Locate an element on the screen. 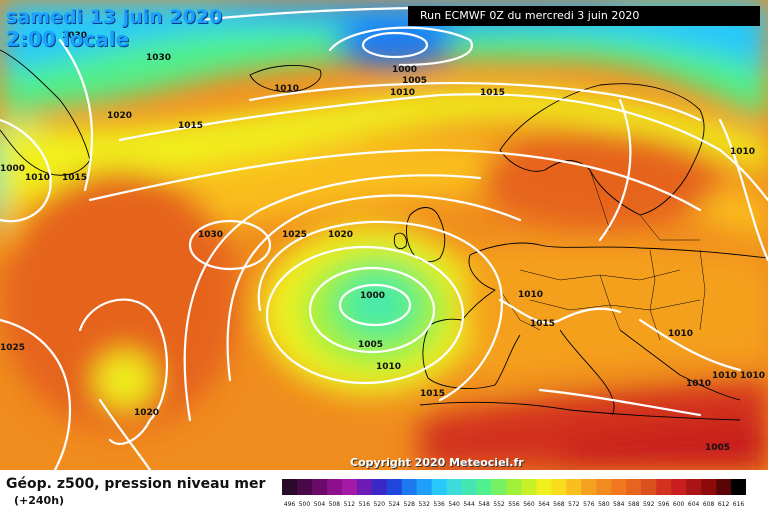 The image size is (768, 512). colorbar-tick-label: 540 is located at coordinates (454, 504).